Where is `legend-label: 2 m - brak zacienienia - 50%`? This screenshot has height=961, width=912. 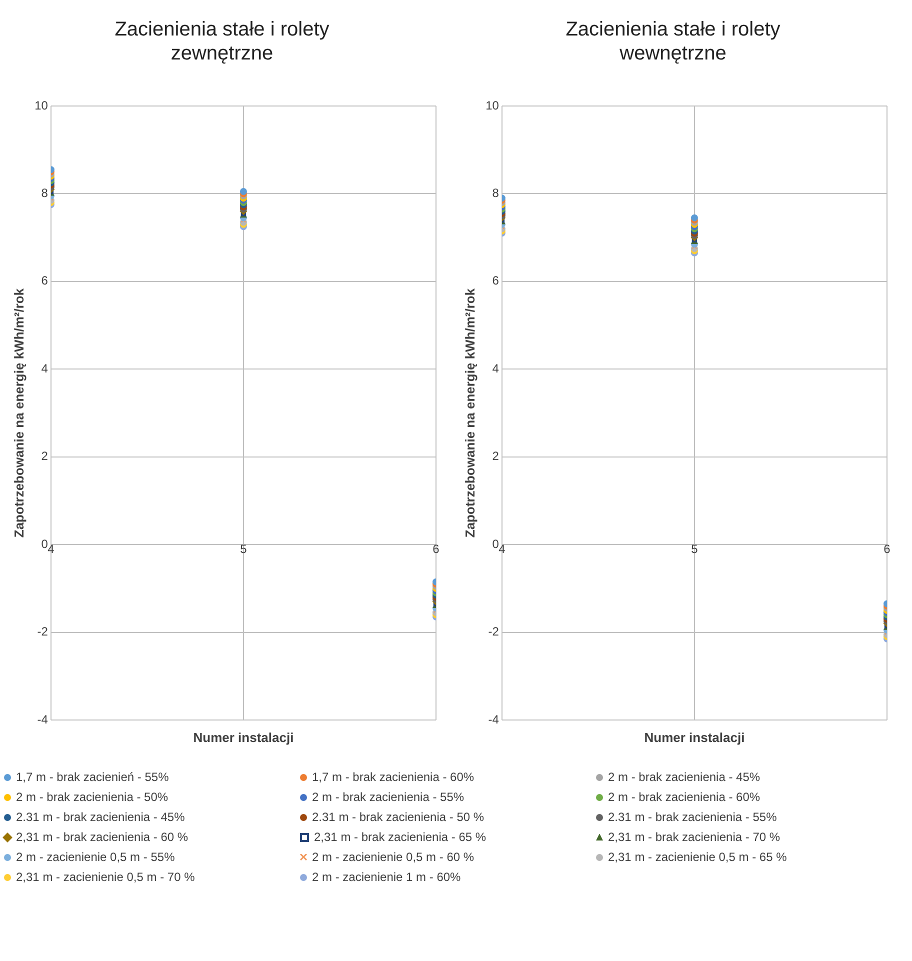 legend-label: 2 m - brak zacienienia - 50% is located at coordinates (92, 797).